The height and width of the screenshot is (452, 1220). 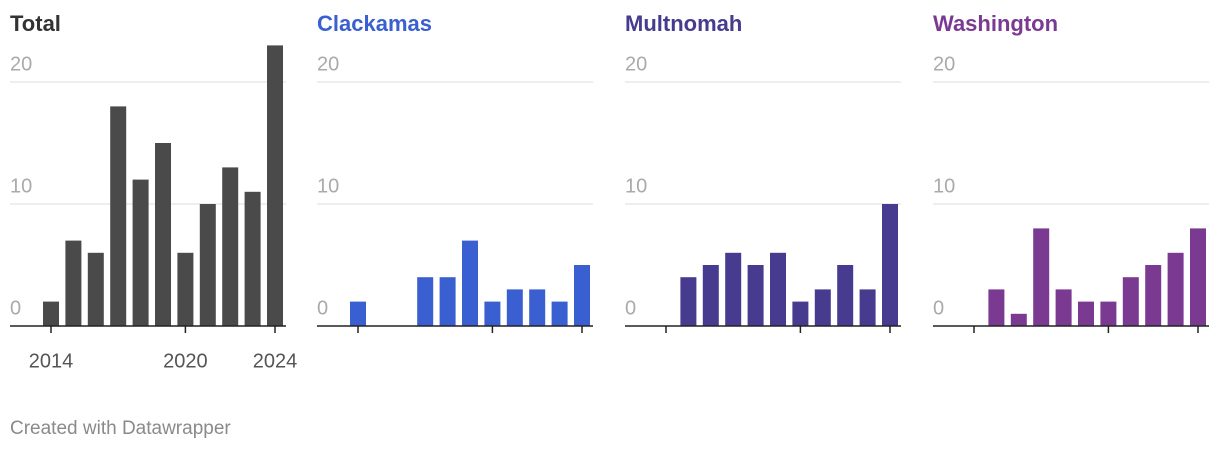 I want to click on x-tick-label: 2020, so click(x=185, y=361).